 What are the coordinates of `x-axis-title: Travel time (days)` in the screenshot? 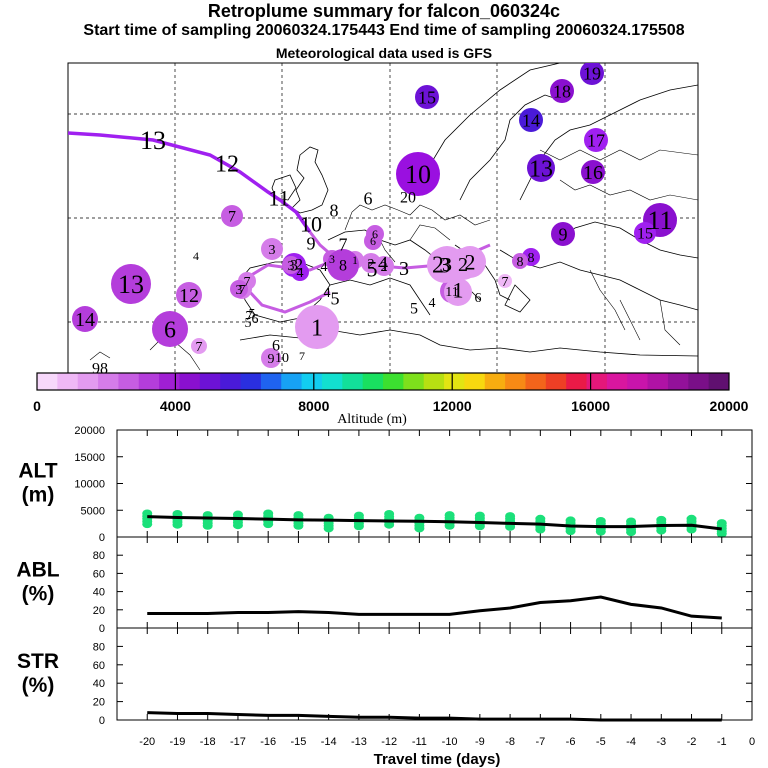 It's located at (437, 759).